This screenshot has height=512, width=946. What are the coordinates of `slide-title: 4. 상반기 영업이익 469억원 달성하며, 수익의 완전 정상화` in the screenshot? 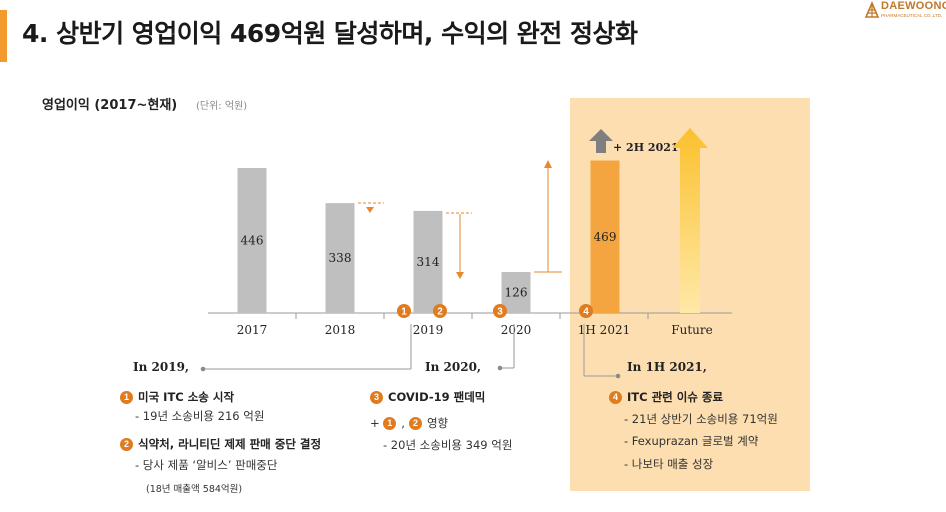 It's located at (330, 33).